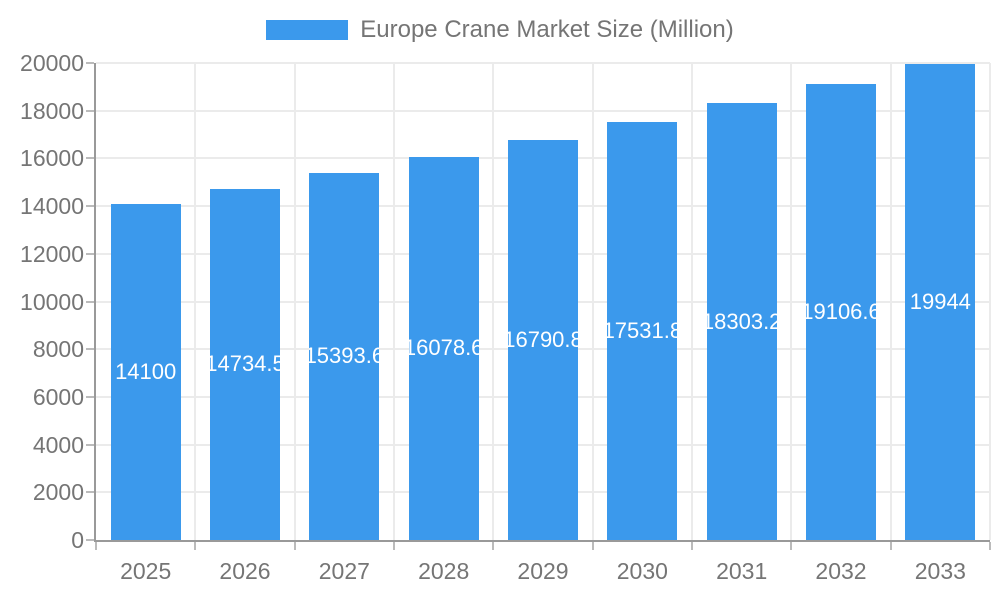 This screenshot has width=1000, height=600. I want to click on bar-2029: 16790.8, so click(543, 339).